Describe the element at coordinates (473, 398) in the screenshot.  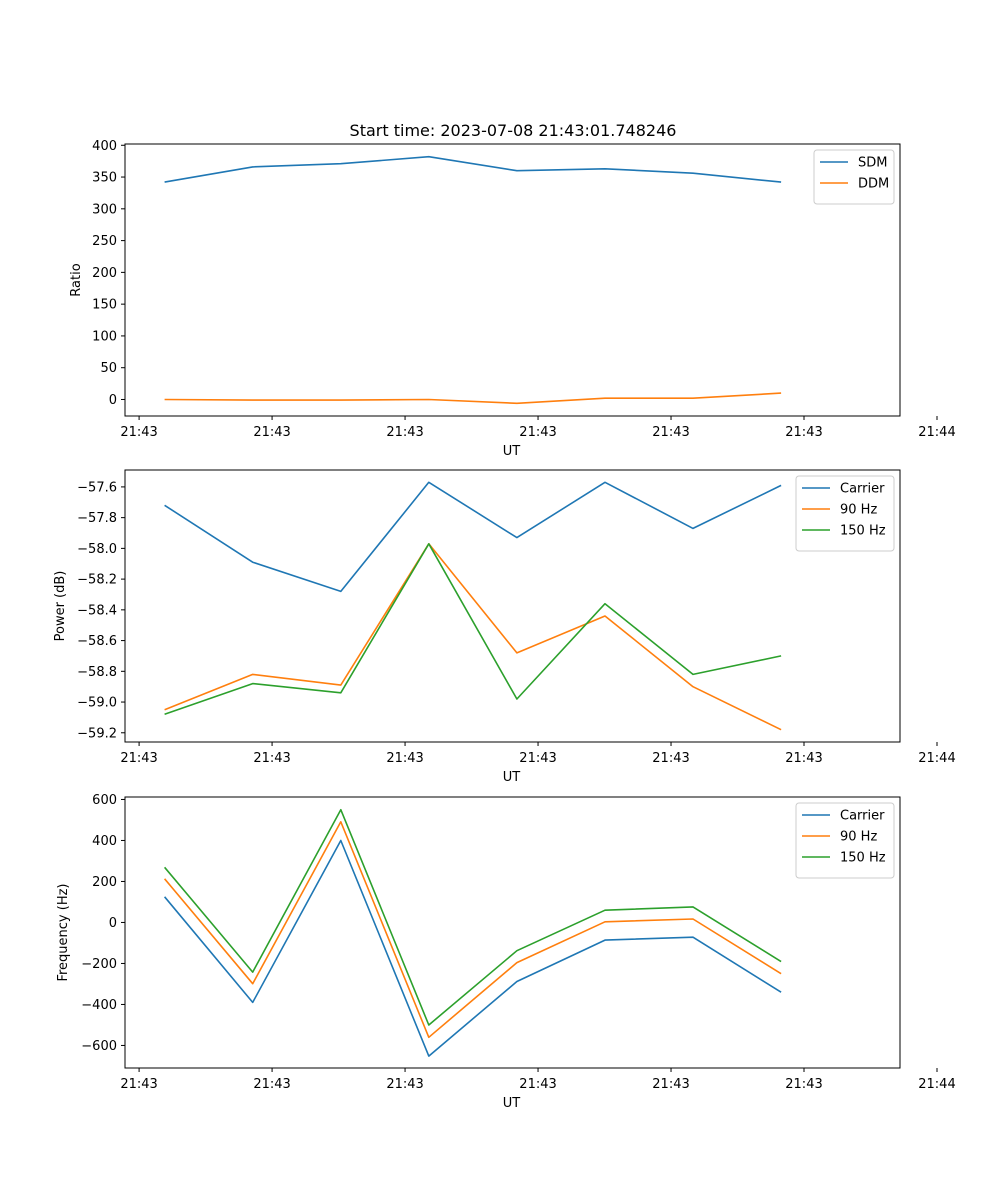
I see `series-line-ddm` at that location.